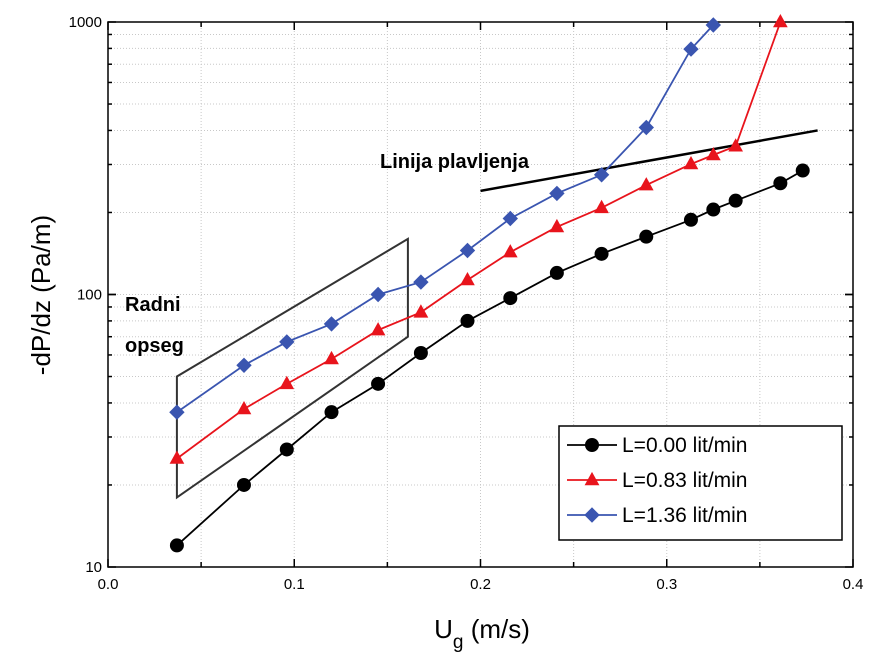 Image resolution: width=870 pixels, height=656 pixels. Describe the element at coordinates (443, 629) in the screenshot. I see `x-axis-label-u: U` at that location.